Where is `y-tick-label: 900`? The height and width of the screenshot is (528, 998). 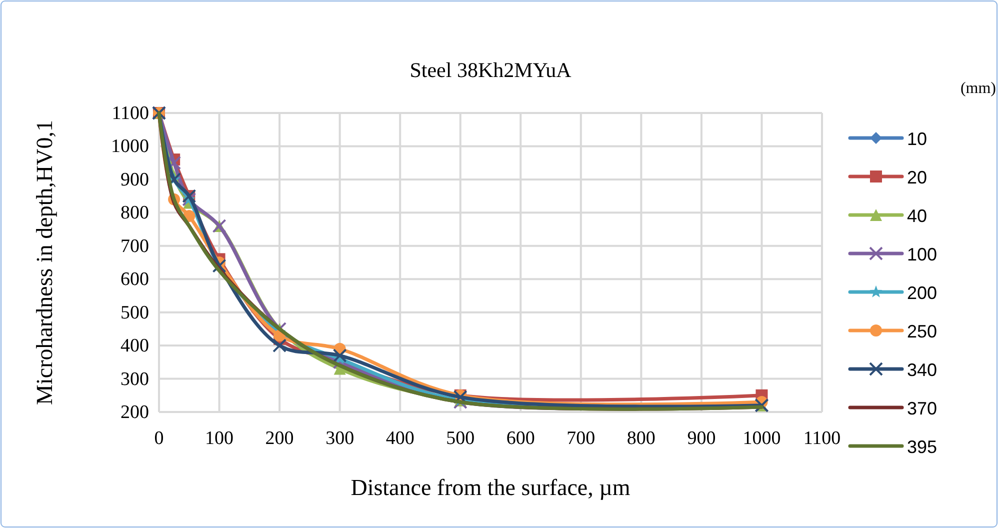 y-tick-label: 900 is located at coordinates (134, 179).